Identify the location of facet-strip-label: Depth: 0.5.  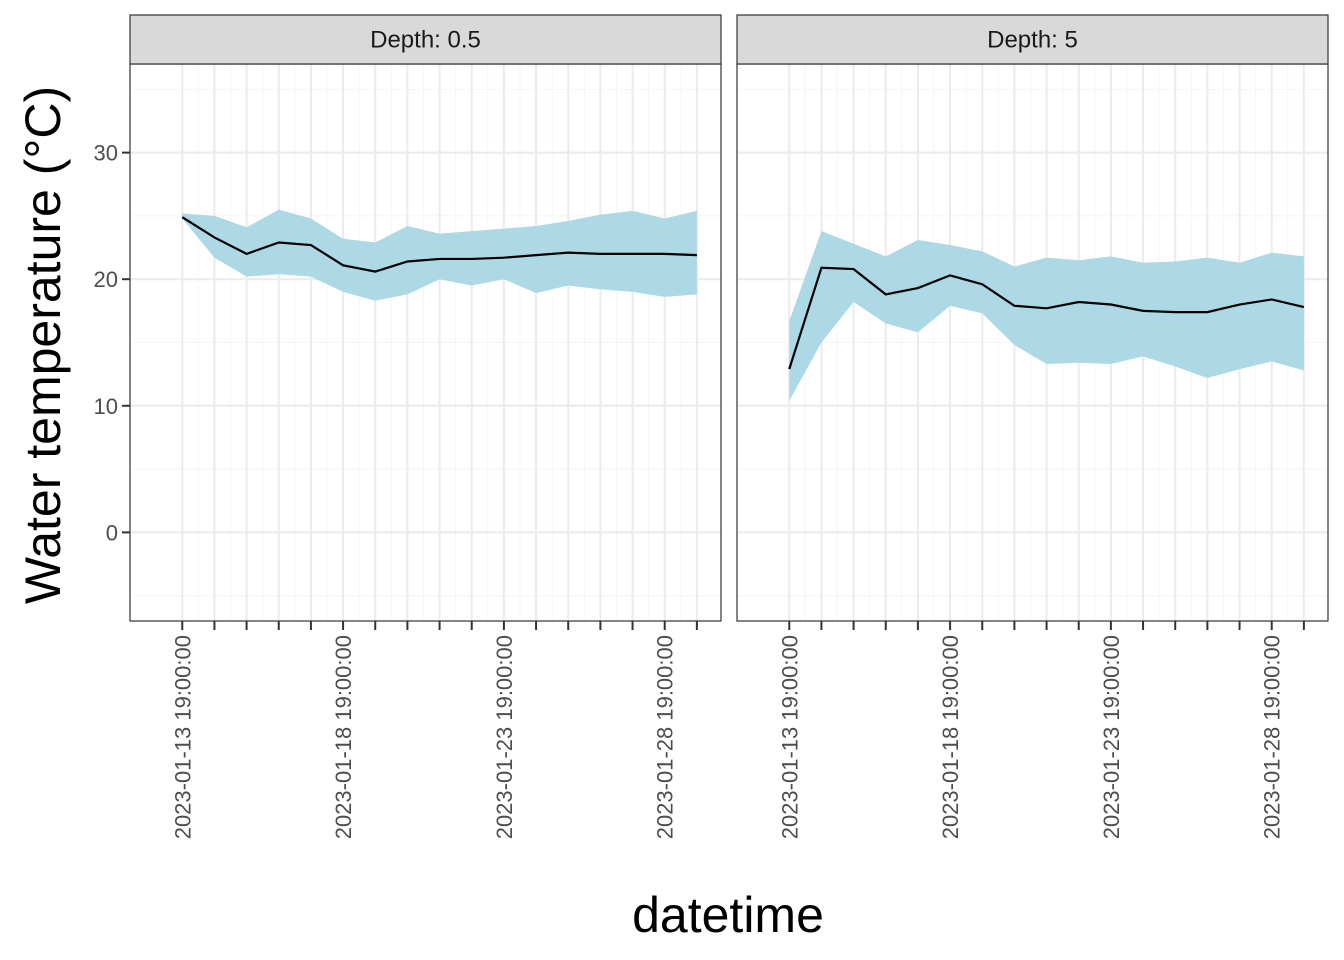
(425, 40).